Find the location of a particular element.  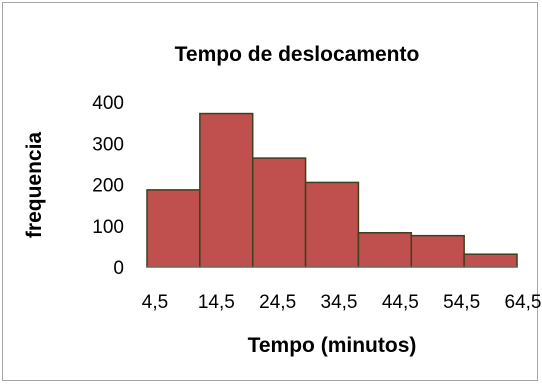

x-tick-label: 4,5 is located at coordinates (155, 302).